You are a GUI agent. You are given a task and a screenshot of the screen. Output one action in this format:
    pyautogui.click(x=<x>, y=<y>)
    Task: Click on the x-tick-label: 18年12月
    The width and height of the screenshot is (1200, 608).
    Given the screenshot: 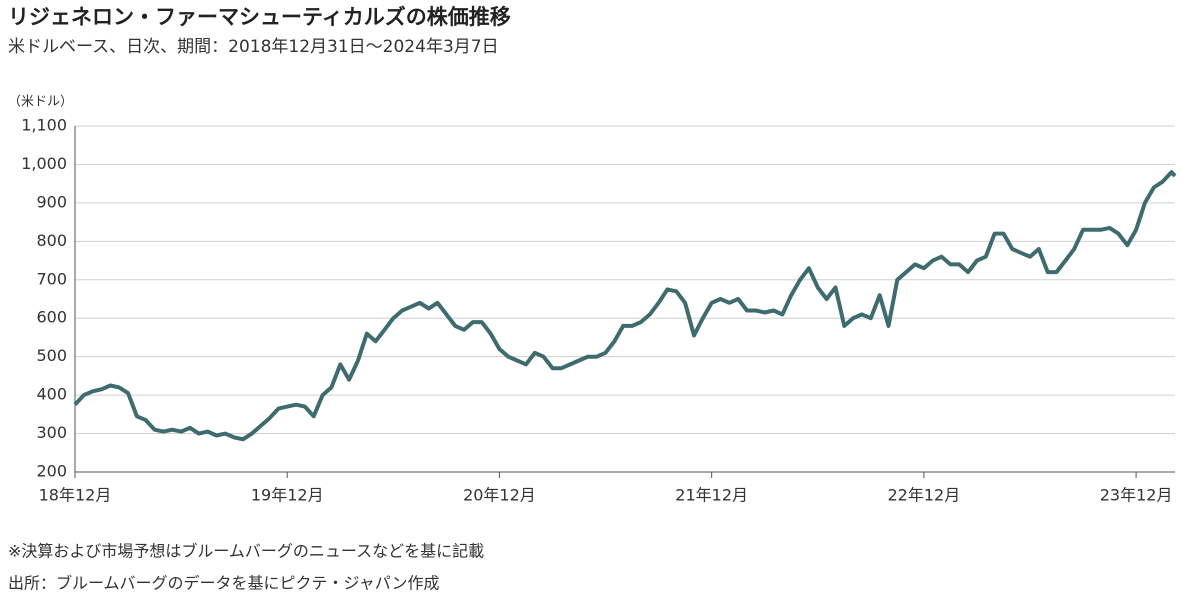 What is the action you would take?
    pyautogui.click(x=75, y=495)
    